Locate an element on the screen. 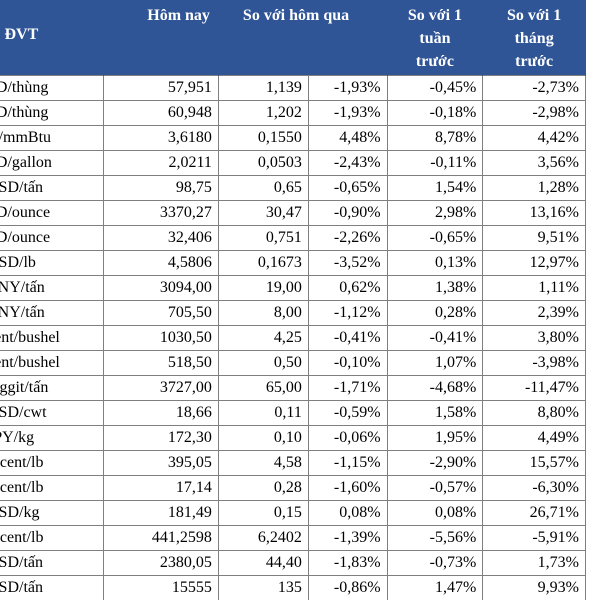 Image resolution: width=600 pixels, height=600 pixels. cell-pct-month: 1,11% is located at coordinates (534, 287).